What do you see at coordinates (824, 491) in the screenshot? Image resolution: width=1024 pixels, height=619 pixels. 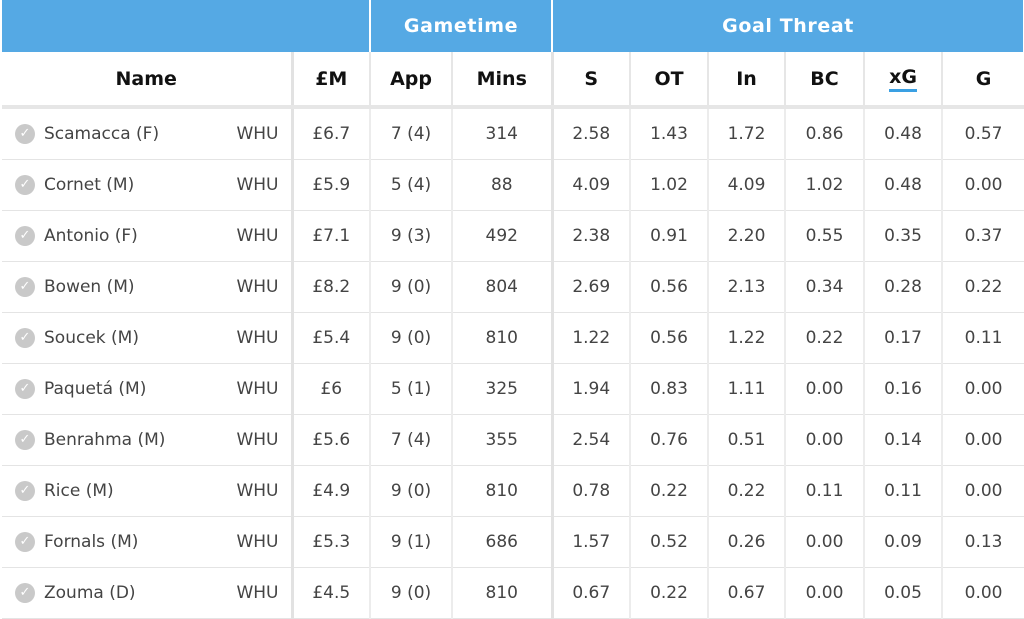 I see `cell-big-chances: 0.11` at bounding box center [824, 491].